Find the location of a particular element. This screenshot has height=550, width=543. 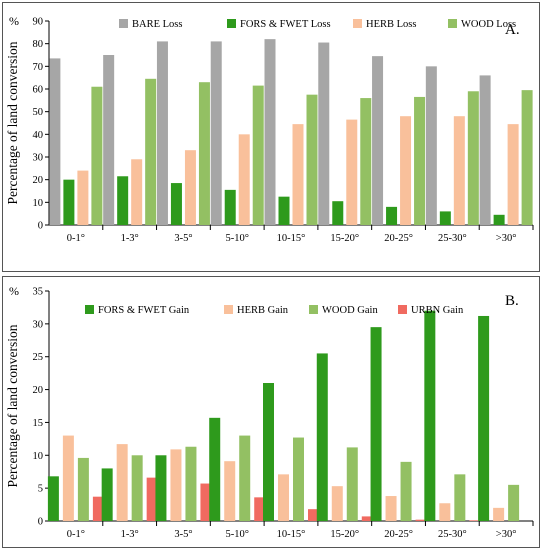

legend-label: WOOD Gain is located at coordinates (350, 310).